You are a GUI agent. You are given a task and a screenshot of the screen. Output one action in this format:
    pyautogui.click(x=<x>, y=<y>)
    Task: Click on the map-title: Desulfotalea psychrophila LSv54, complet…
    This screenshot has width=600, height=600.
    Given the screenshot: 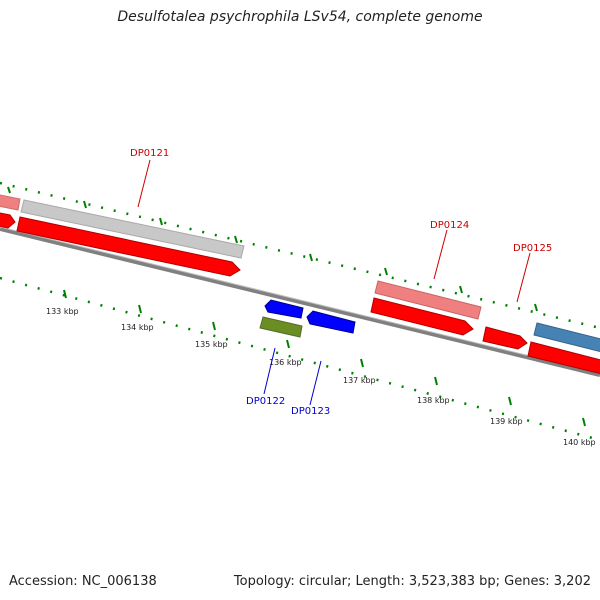 What is the action you would take?
    pyautogui.click(x=300, y=17)
    